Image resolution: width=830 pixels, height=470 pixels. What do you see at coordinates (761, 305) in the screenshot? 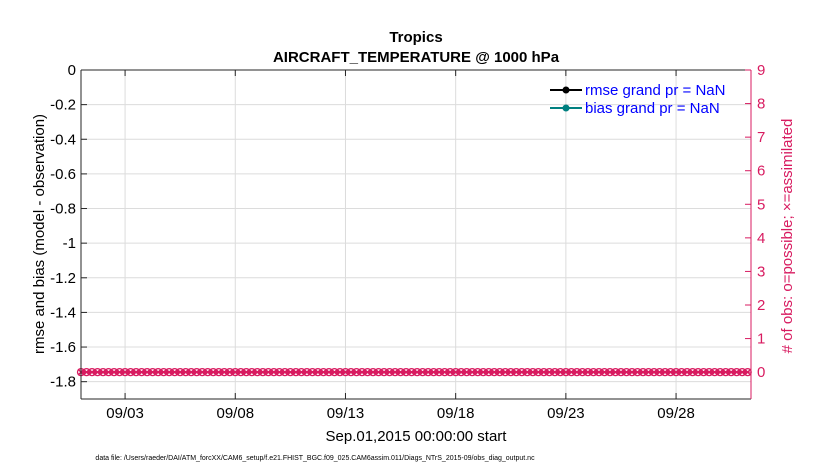
I see `y2-tick-label: 2` at bounding box center [761, 305].